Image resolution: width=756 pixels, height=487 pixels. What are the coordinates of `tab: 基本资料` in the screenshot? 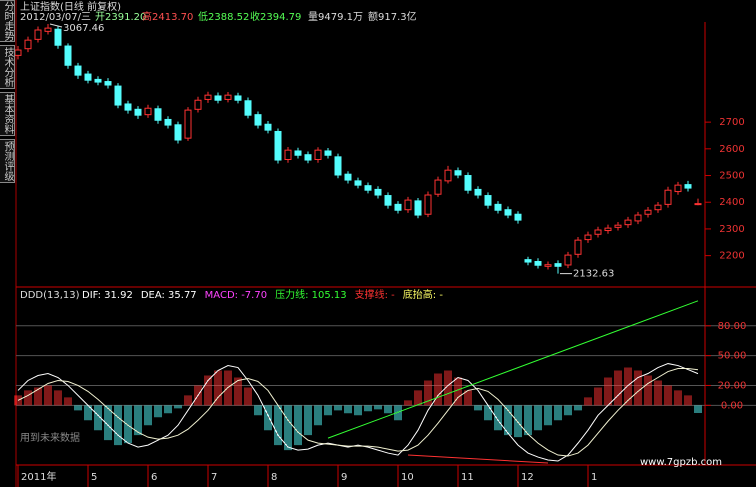 It's located at (7, 114).